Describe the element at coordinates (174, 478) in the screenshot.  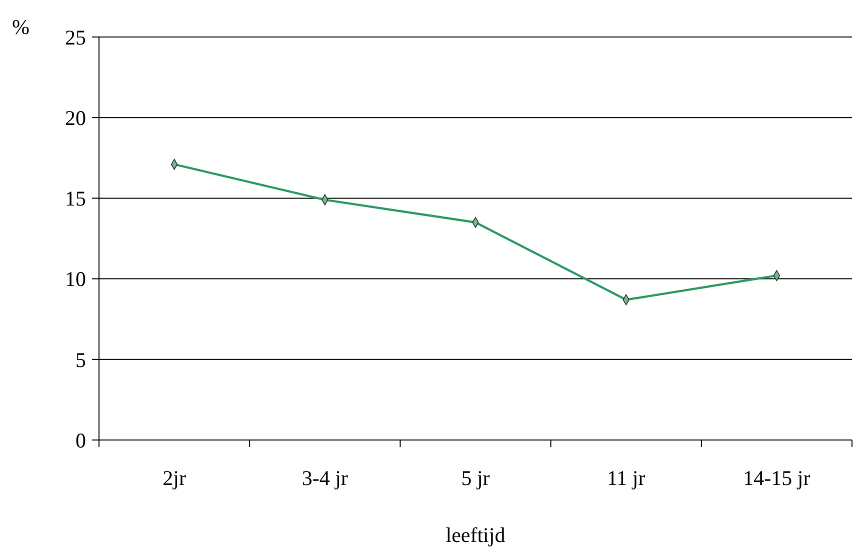
I see `x-tick-label: 2jr` at that location.